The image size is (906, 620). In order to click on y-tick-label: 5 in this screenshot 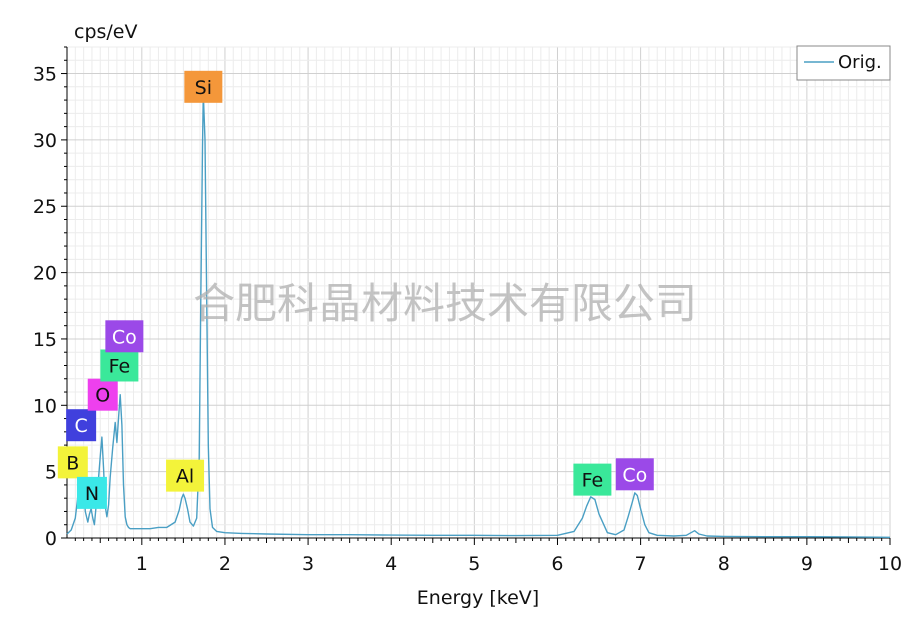, I will do `click(51, 473)`.